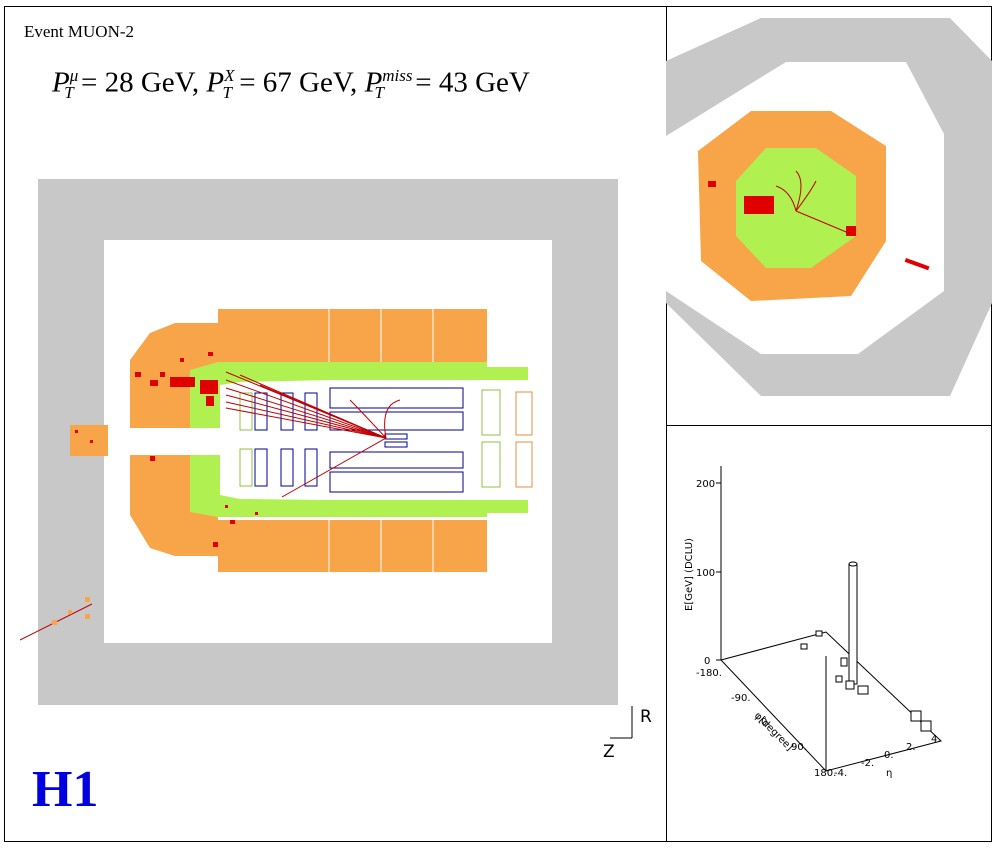 This screenshot has width=1000, height=849. Describe the element at coordinates (853, 623) in the screenshot. I see `lego-tower-peak` at that location.